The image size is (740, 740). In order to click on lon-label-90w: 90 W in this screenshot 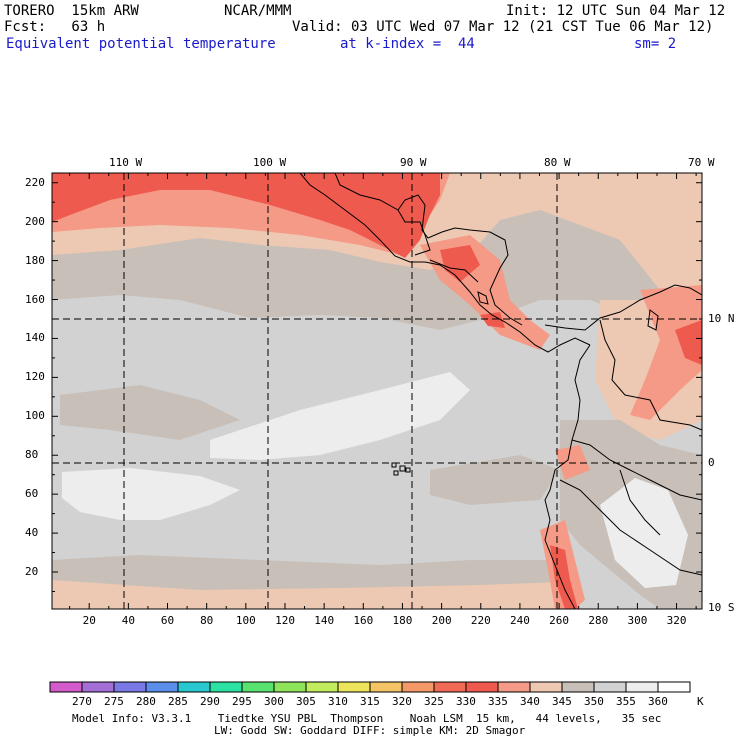, I will do `click(413, 162)`.